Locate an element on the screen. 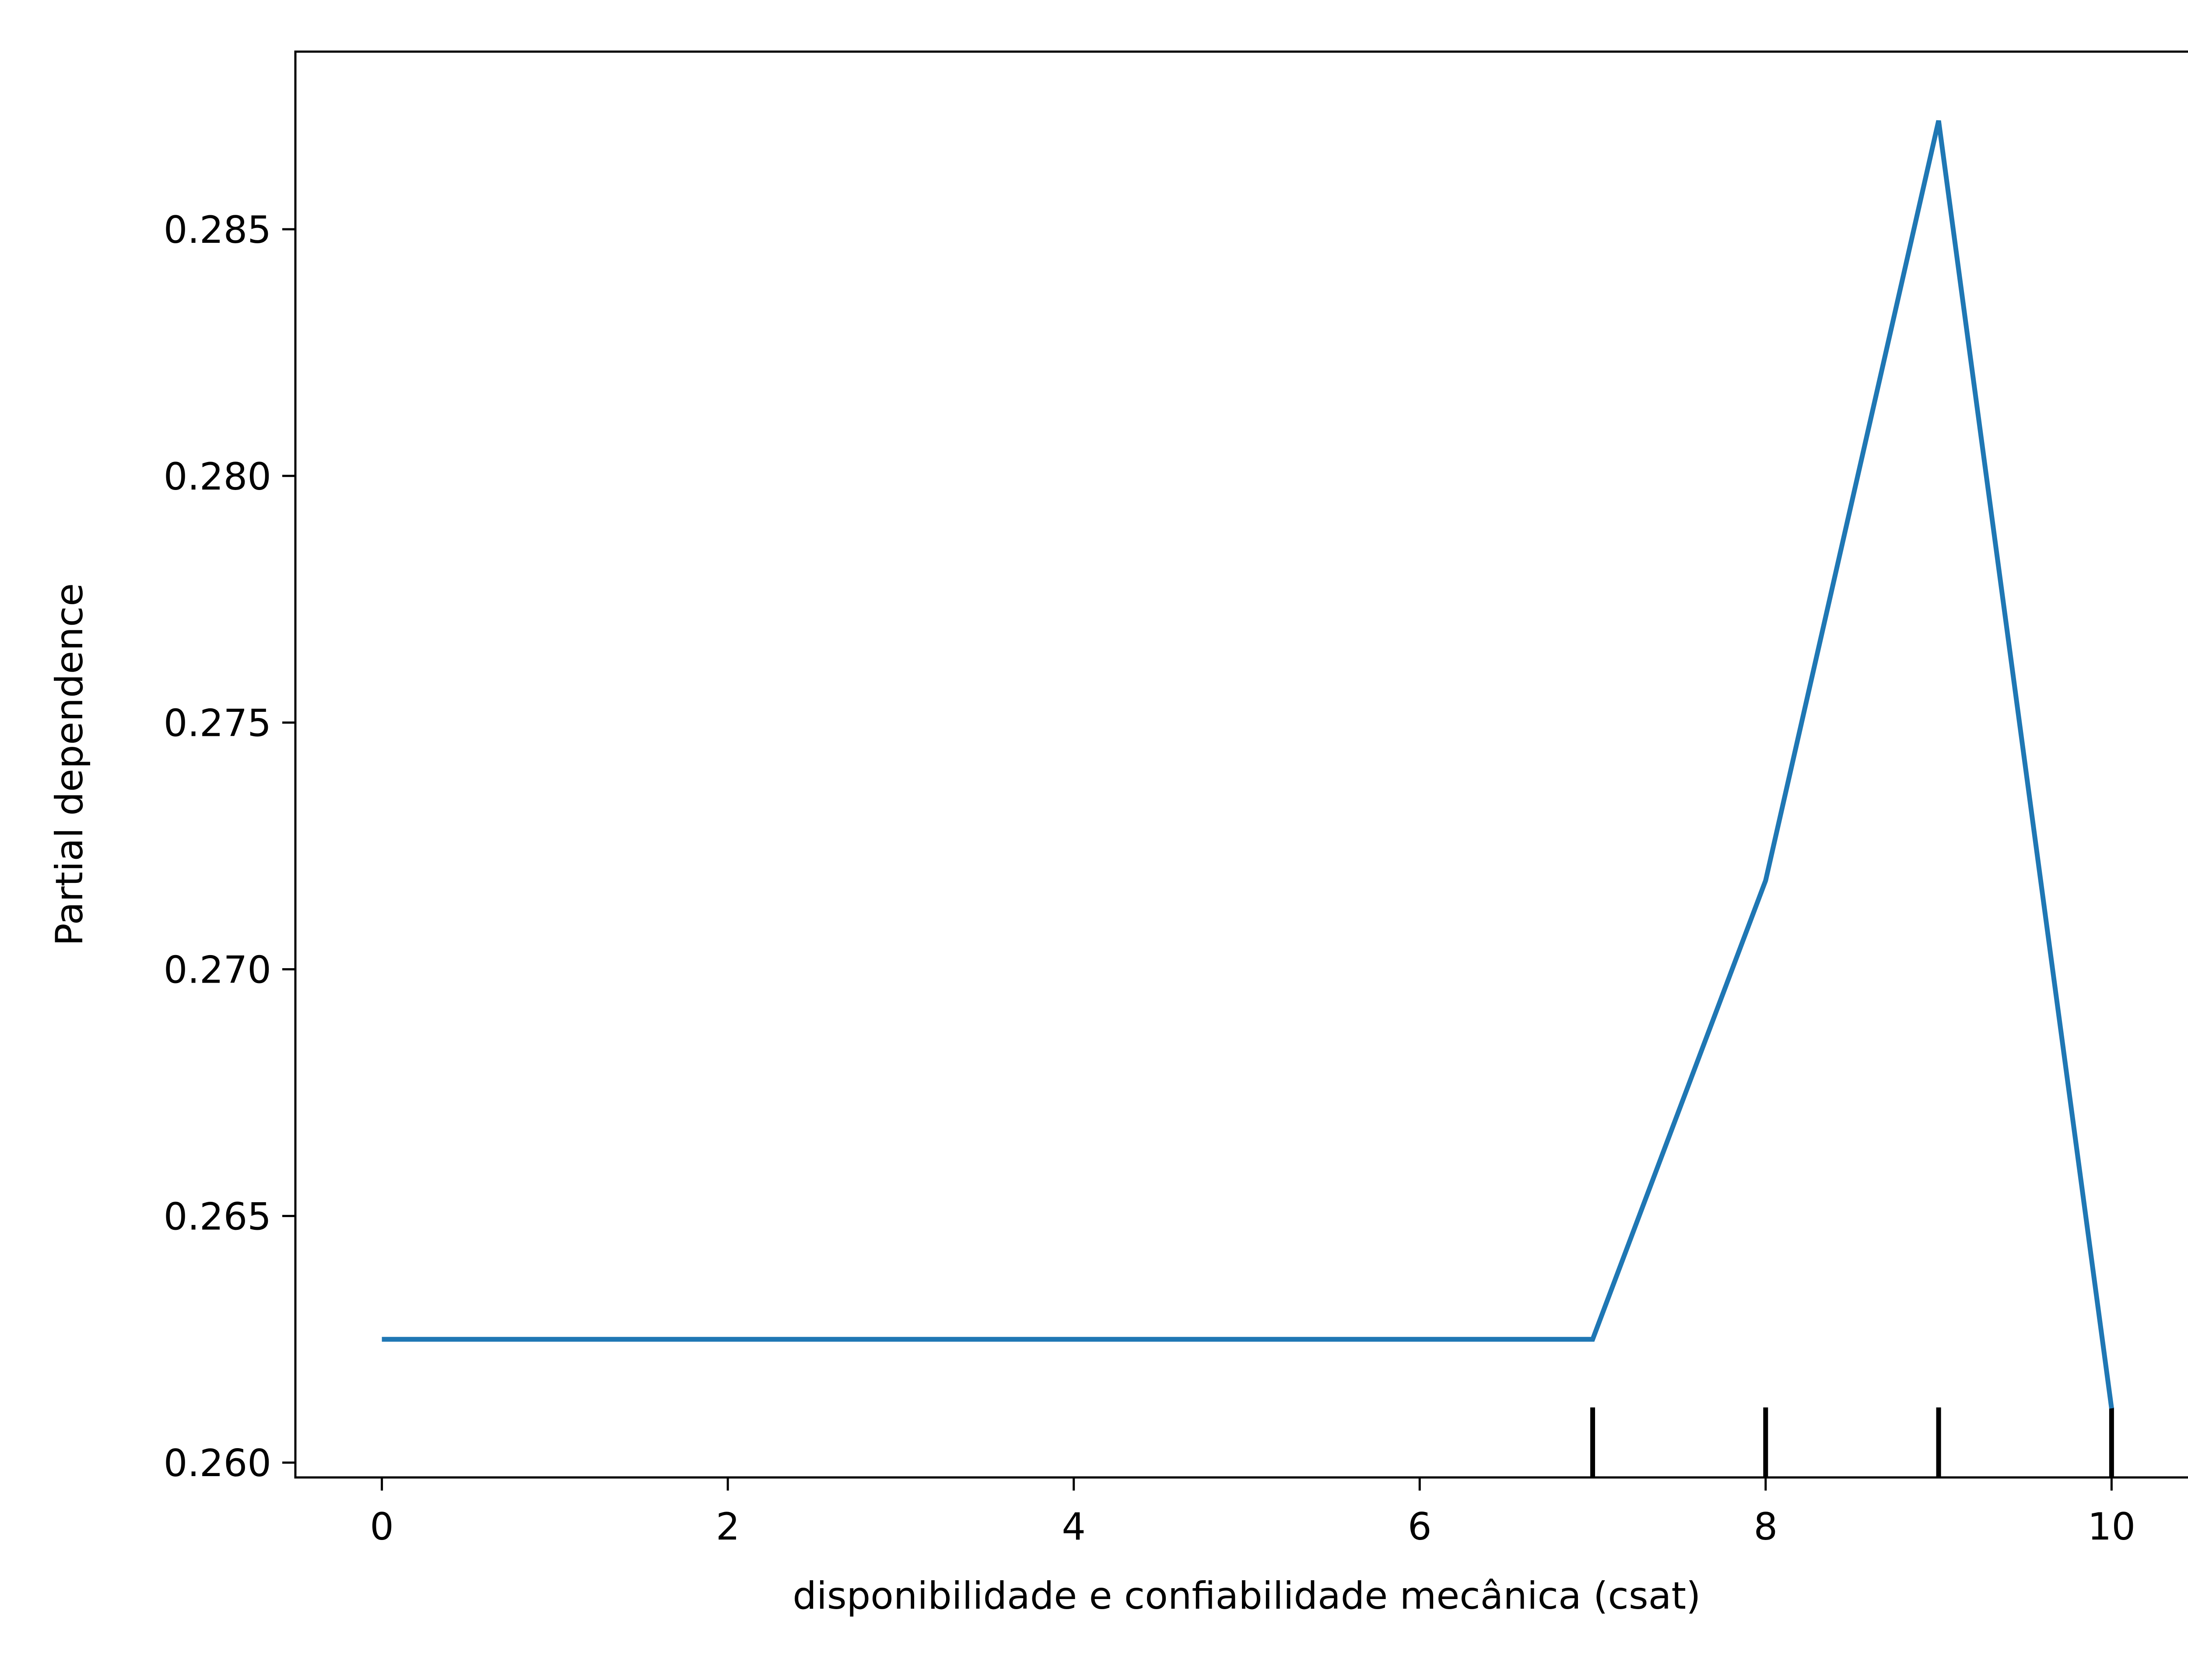  x-tick-label: 6 is located at coordinates (1420, 1527).